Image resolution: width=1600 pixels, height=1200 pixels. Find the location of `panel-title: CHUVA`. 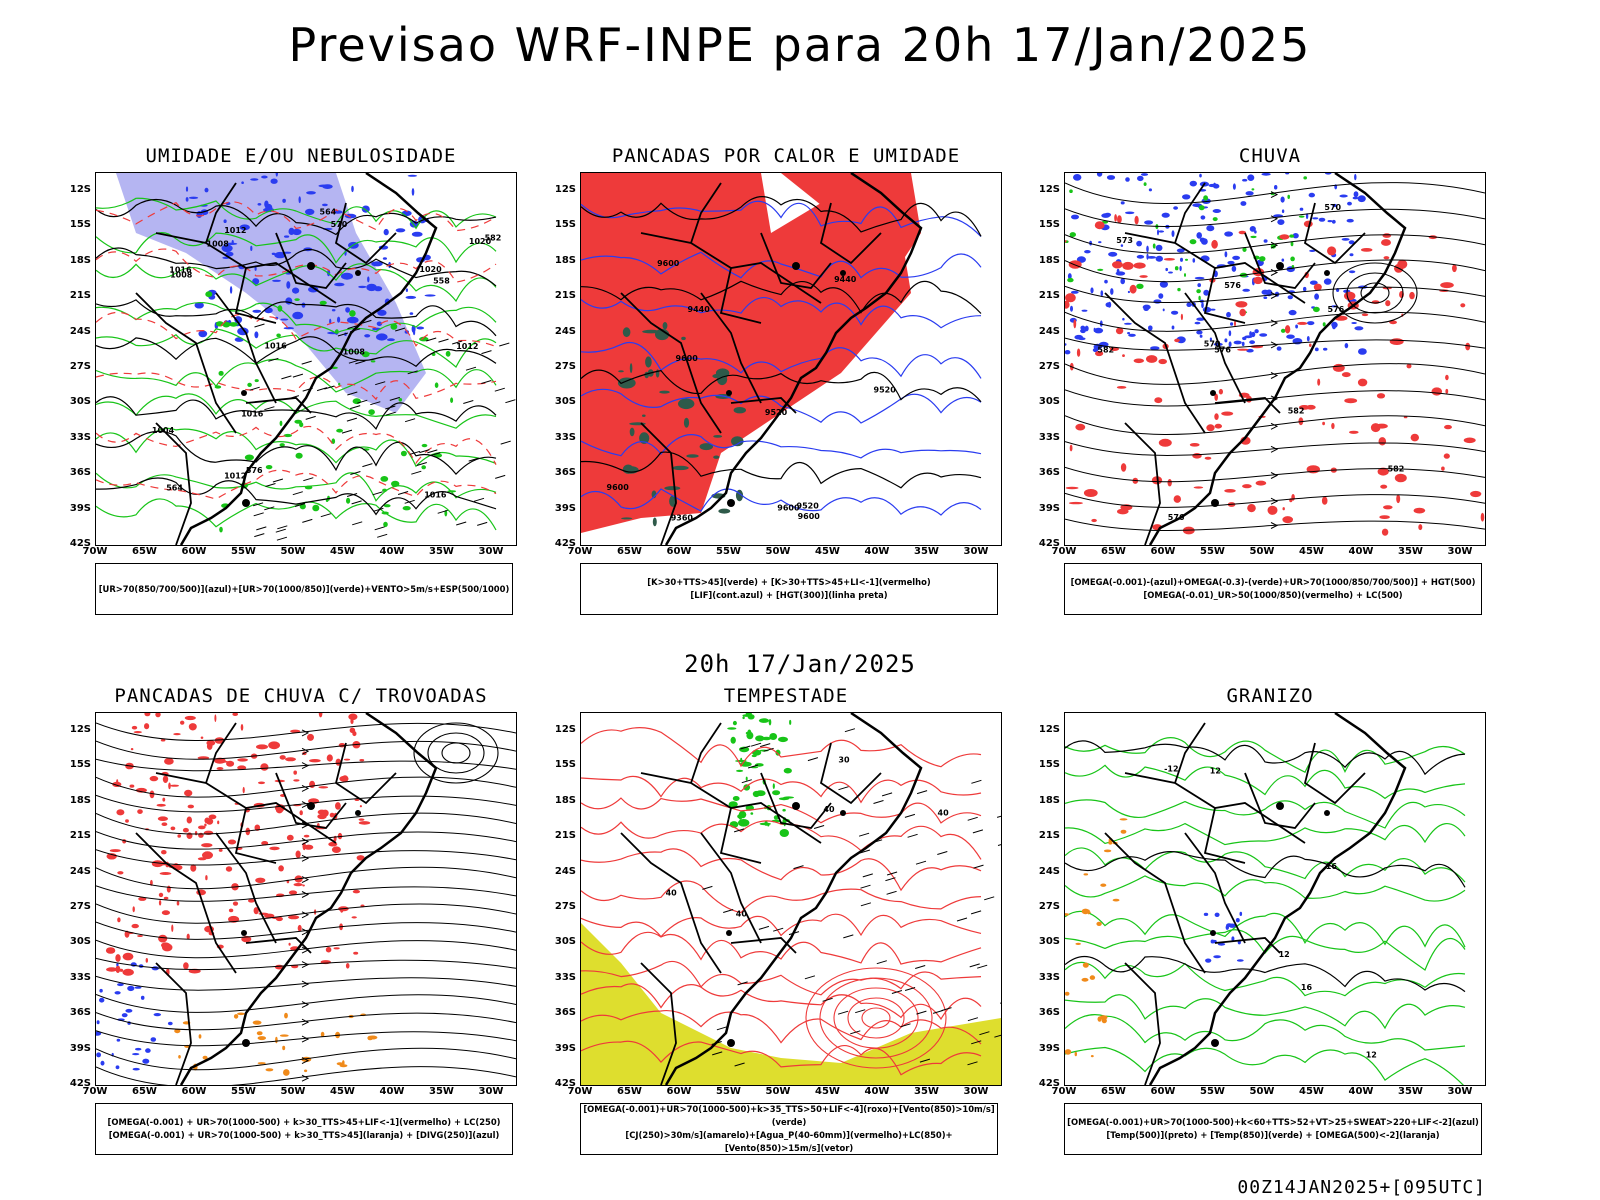

panel-title: CHUVA is located at coordinates (1270, 156).